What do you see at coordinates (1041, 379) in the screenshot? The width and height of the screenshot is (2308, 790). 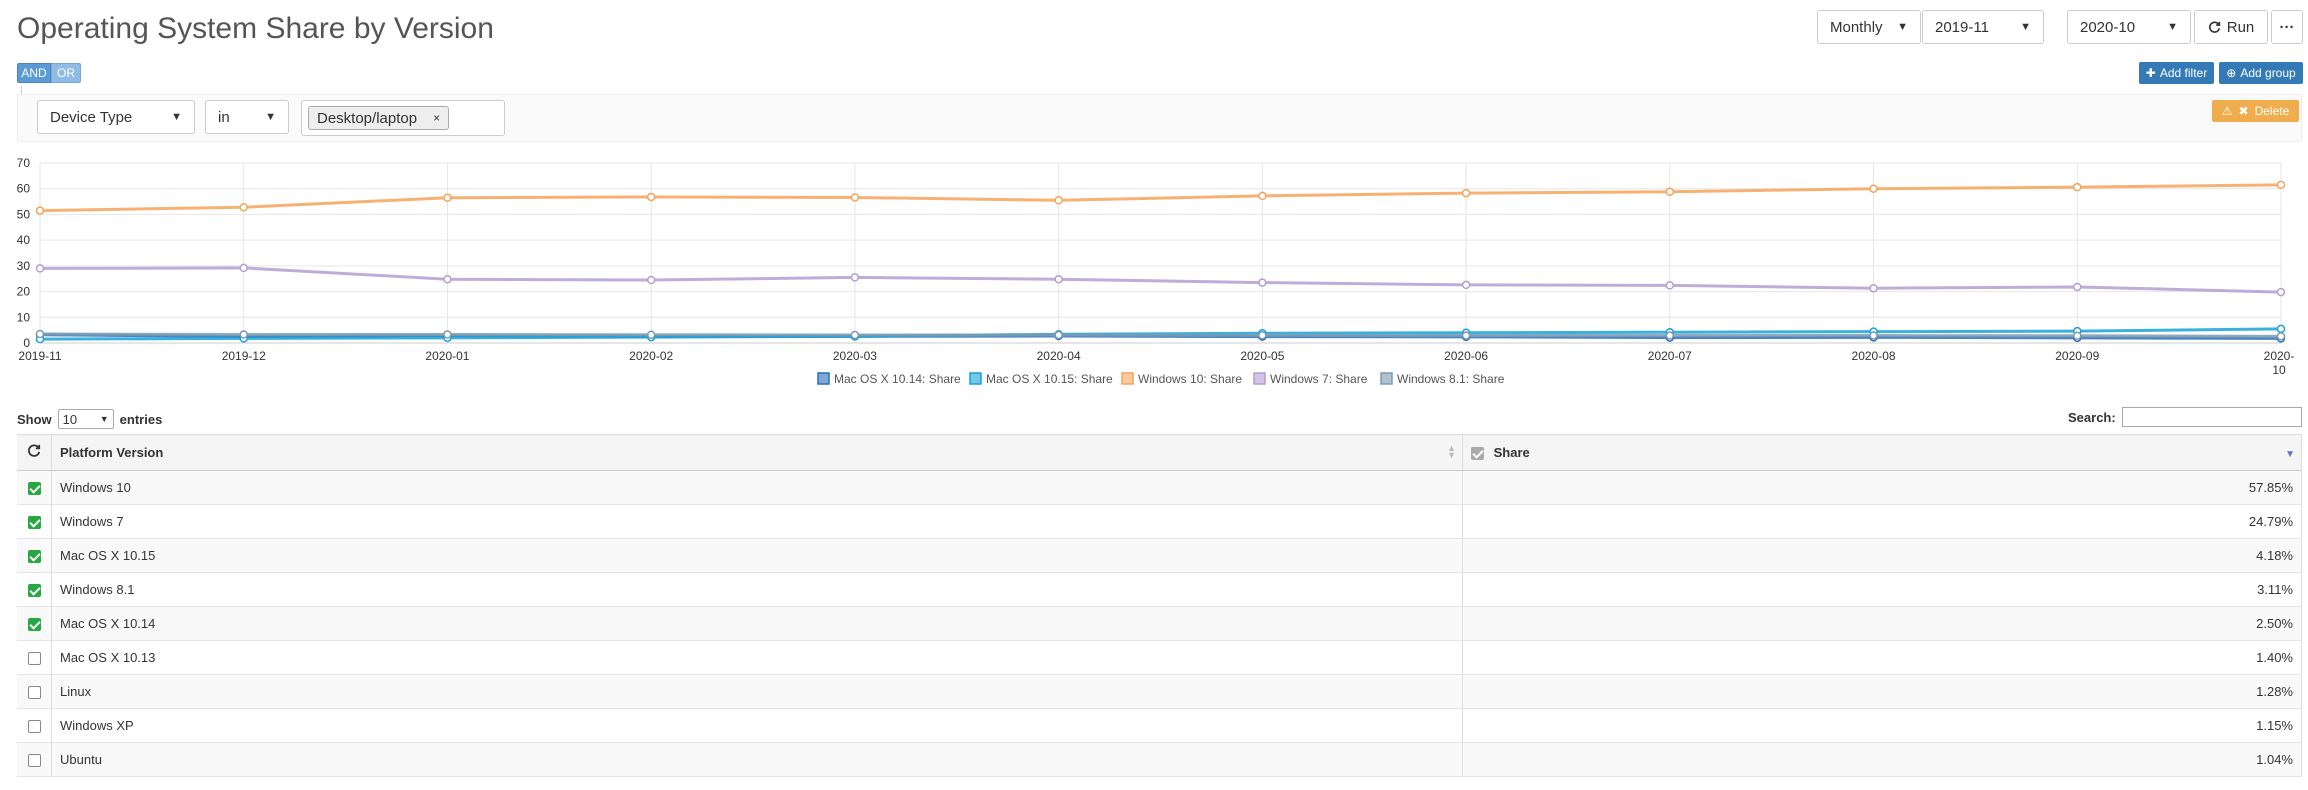 I see `legend-item: Mac OS X 10.15: Share` at bounding box center [1041, 379].